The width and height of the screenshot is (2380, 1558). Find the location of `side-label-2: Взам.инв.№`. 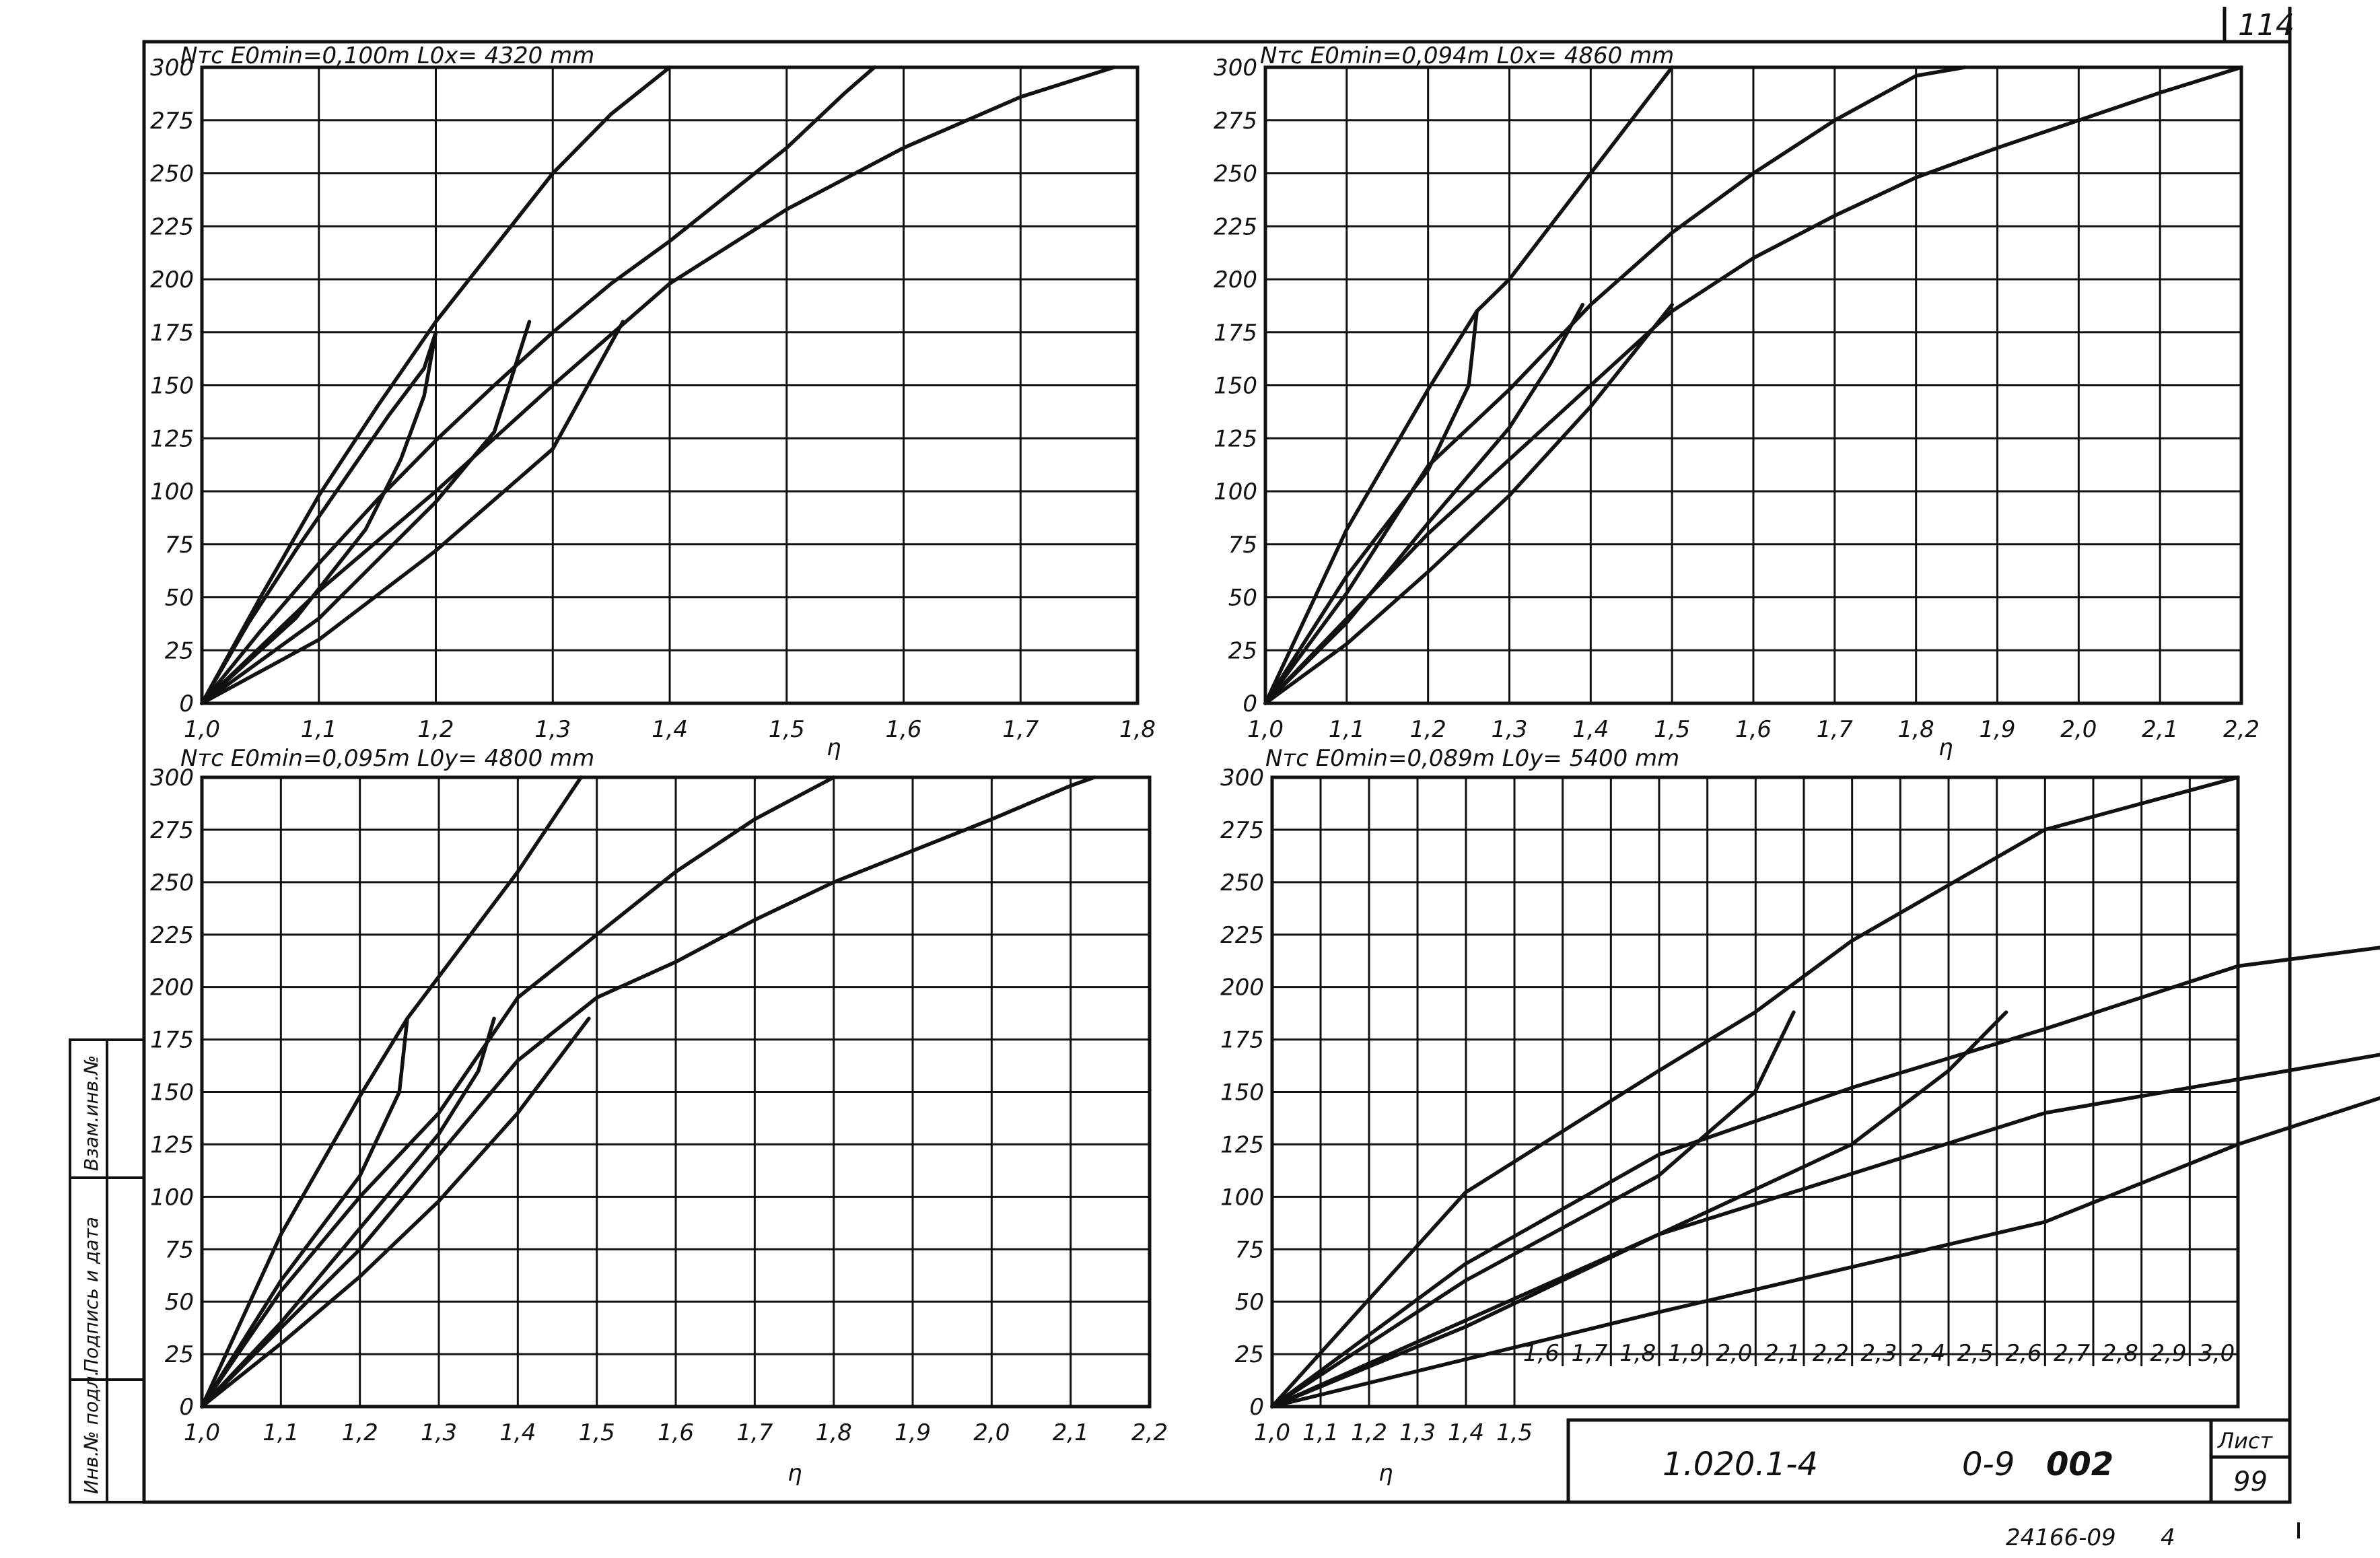

side-label-2: Взам.инв.№ is located at coordinates (91, 1113).